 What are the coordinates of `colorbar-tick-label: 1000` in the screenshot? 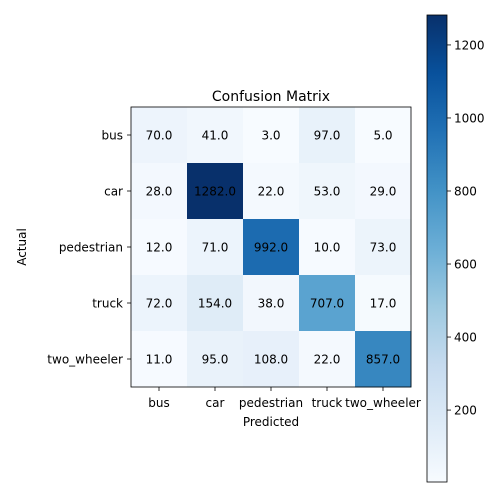 It's located at (469, 118).